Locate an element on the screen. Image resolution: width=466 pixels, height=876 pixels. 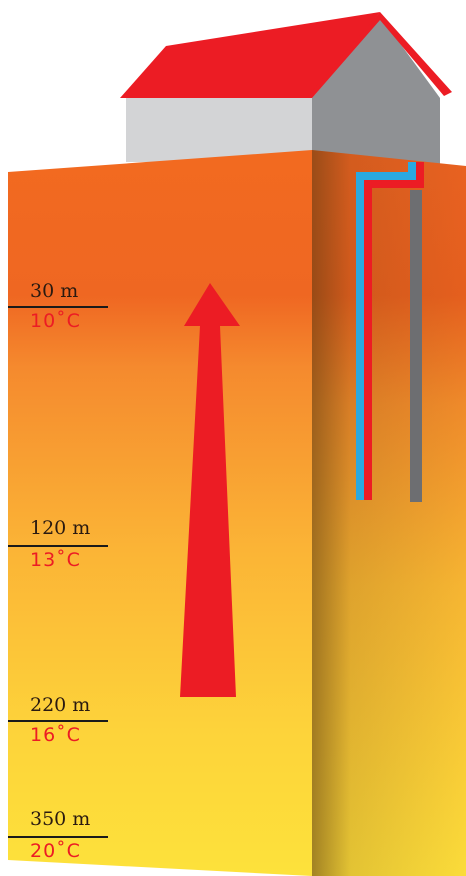
borehole-pipes is located at coordinates (390, 332).